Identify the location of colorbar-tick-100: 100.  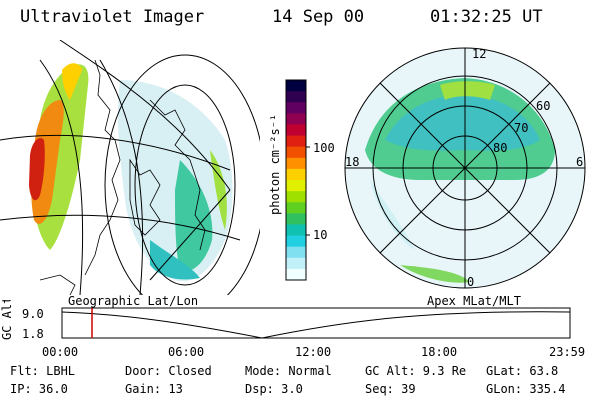
(324, 148).